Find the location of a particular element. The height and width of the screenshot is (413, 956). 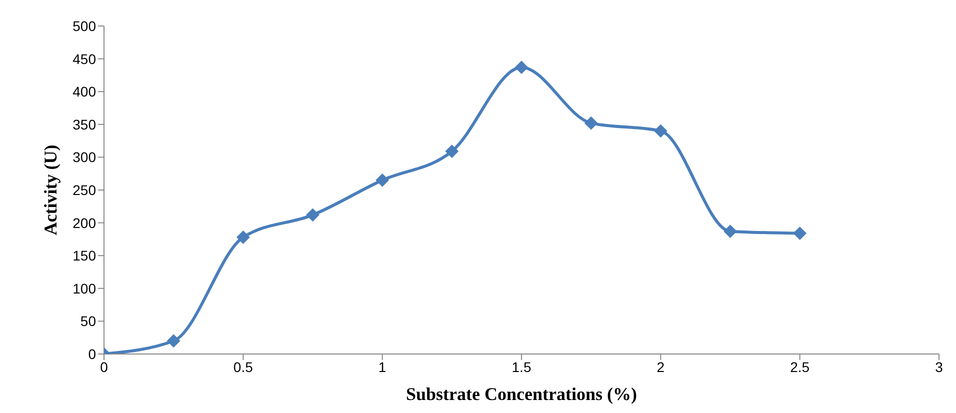

y-axis-title: Activity (U) is located at coordinates (50, 190).